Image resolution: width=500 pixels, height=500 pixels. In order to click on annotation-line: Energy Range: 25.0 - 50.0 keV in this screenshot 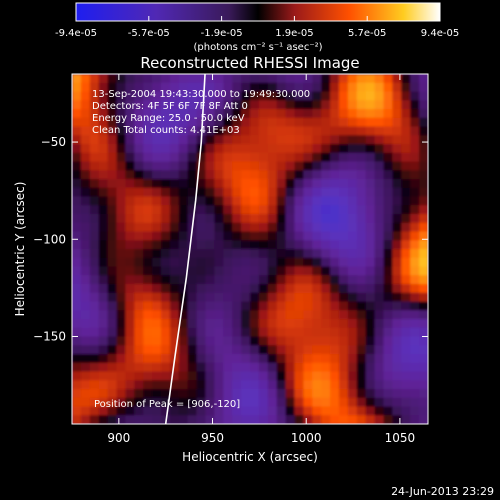, I will do `click(168, 118)`.